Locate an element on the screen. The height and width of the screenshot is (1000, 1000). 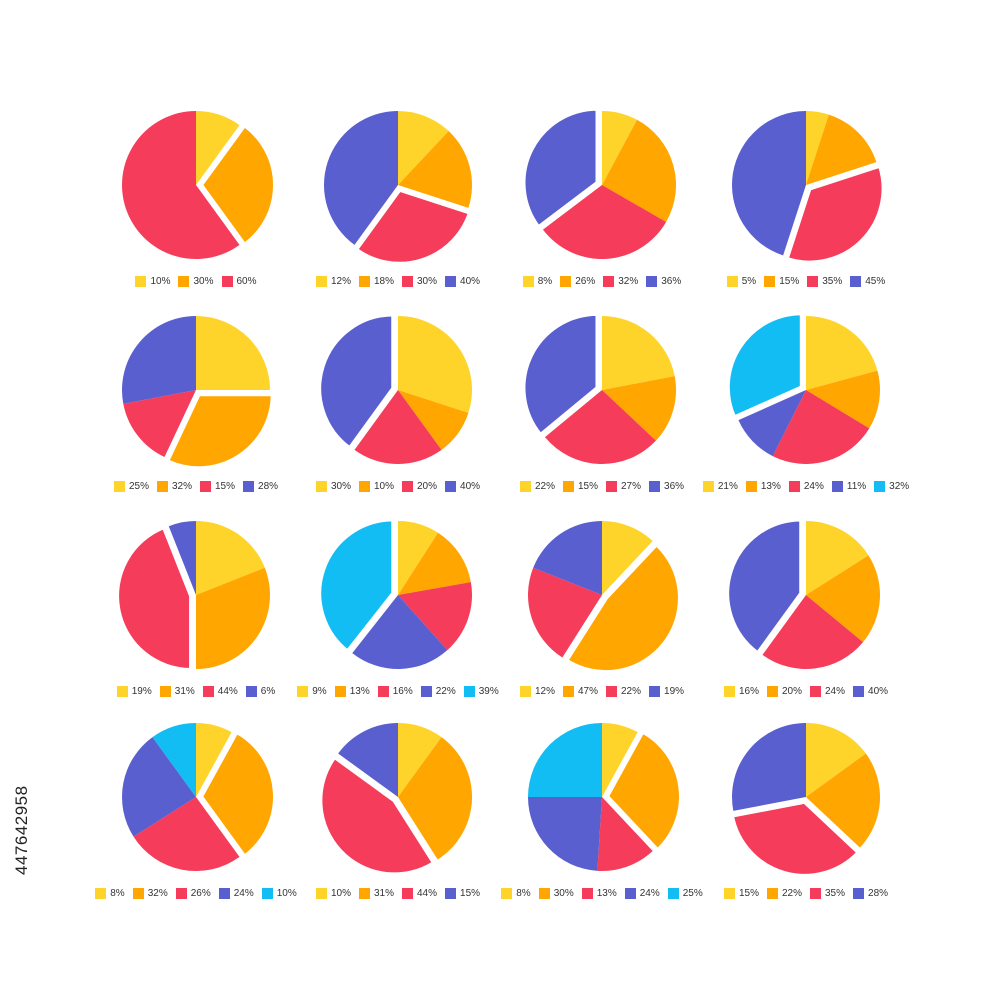
pie-chart: 9% 13% 16% 22% 39% is located at coordinates (398, 603).